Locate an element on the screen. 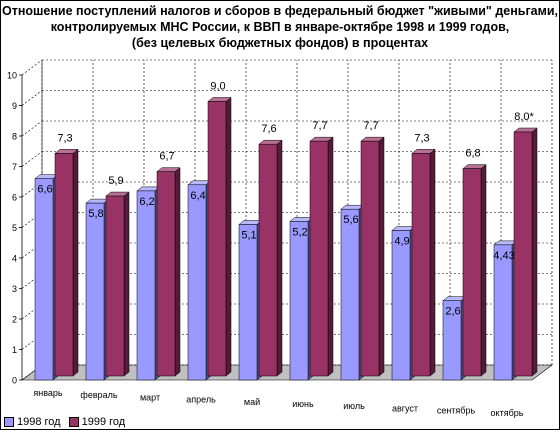  y-tick-label: 5 is located at coordinates (14, 228).